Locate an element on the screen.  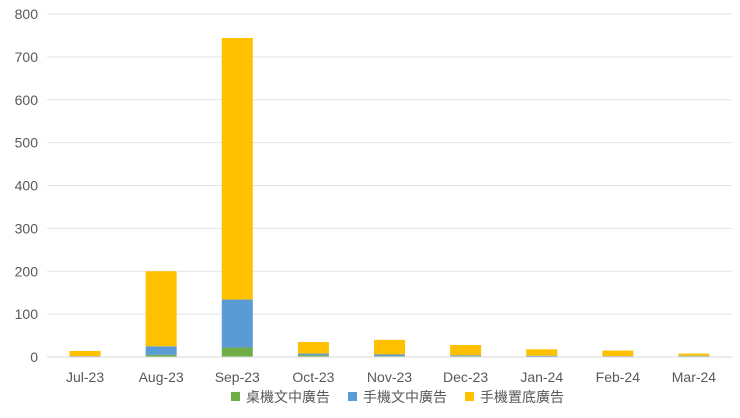
legend: 桌機文中廣告 手機文中廣告 手機置底廣告 is located at coordinates (397, 397).